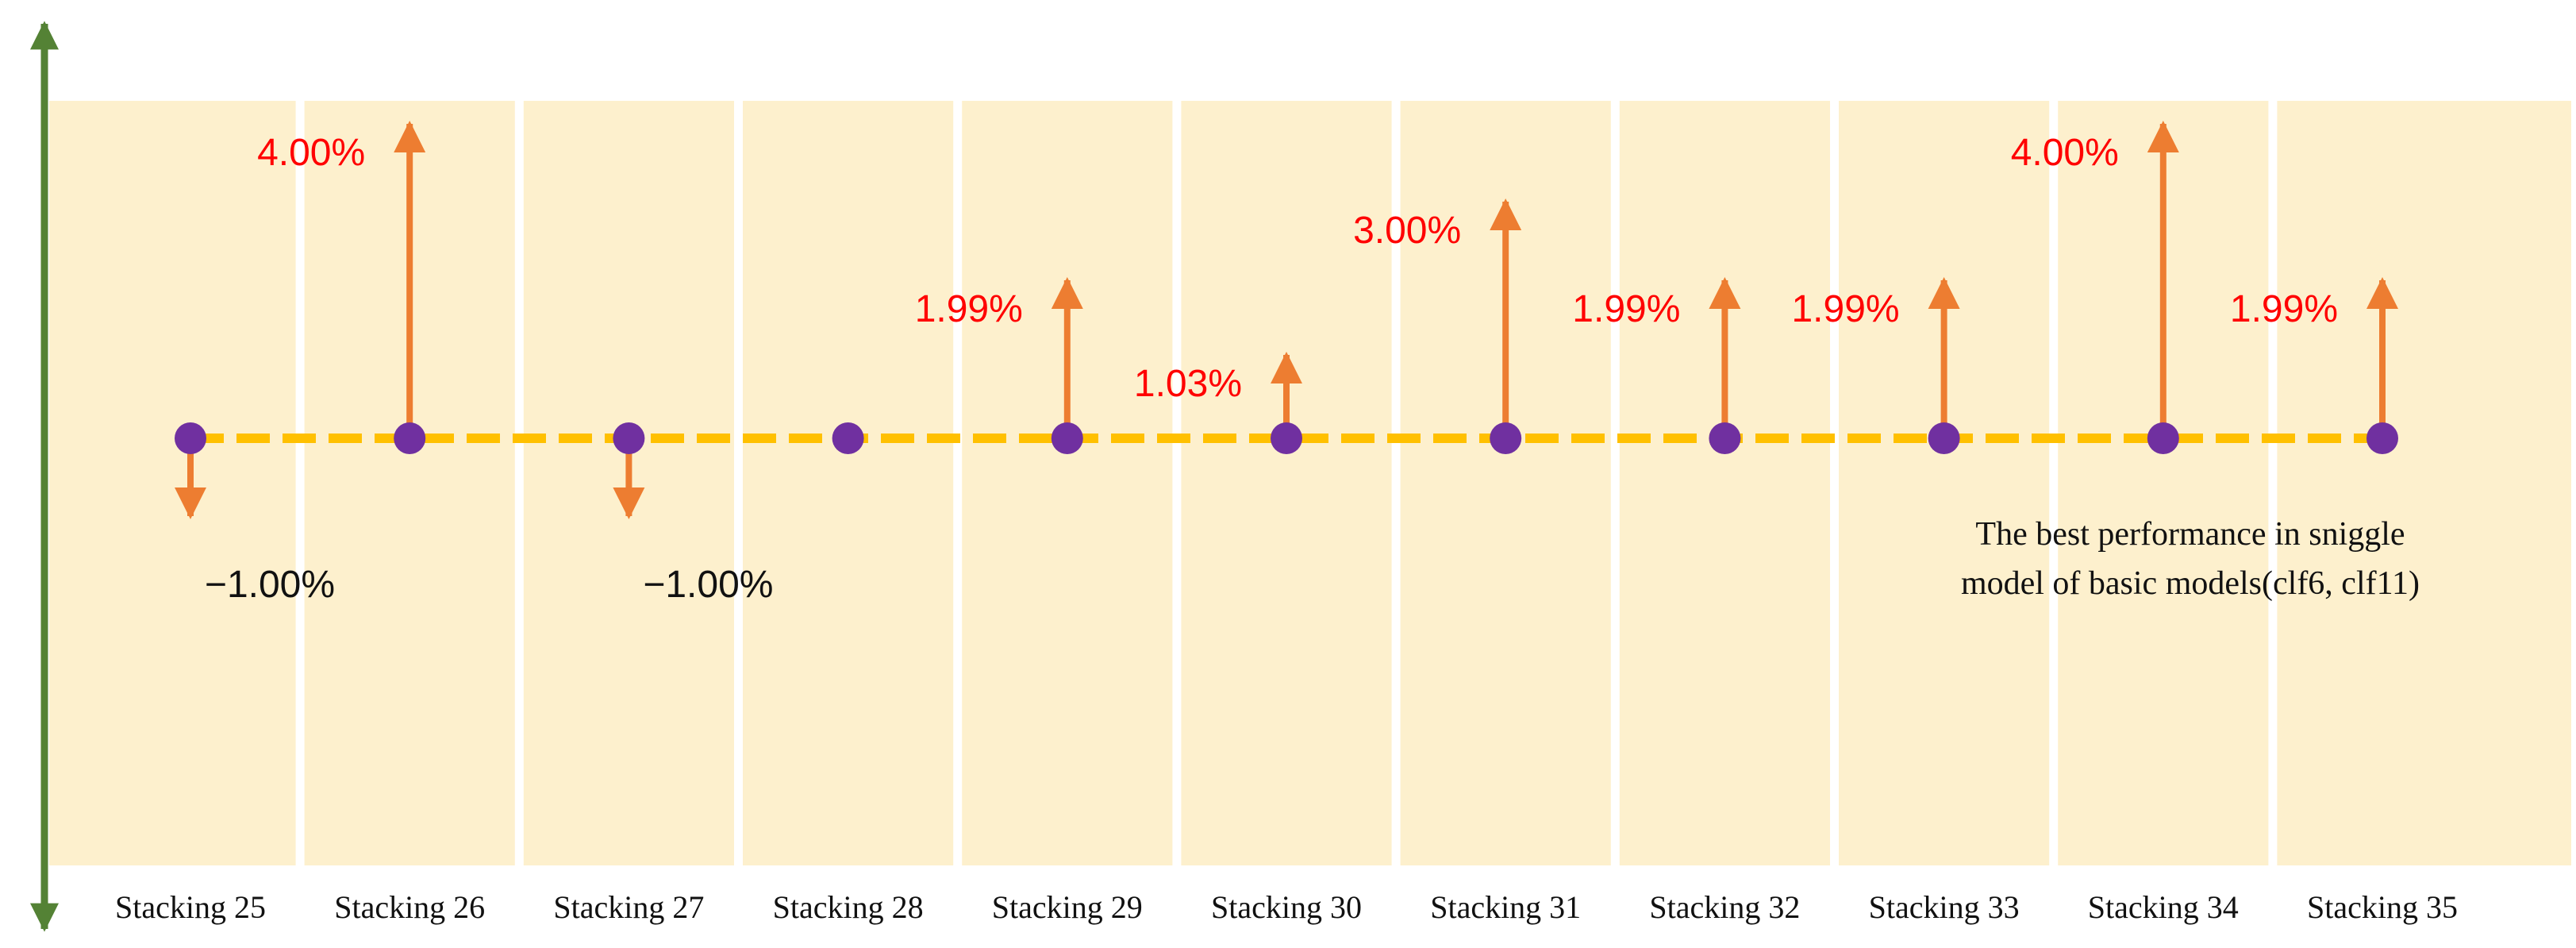  I want to click on x-tick-label: Stacking 27, so click(628, 907).